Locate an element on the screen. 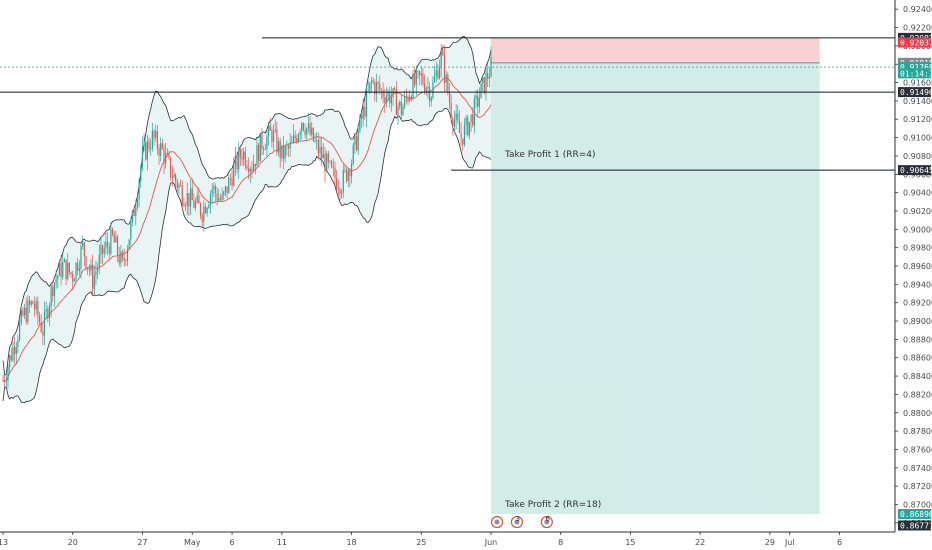  time-tick-label: 13 is located at coordinates (4, 542).